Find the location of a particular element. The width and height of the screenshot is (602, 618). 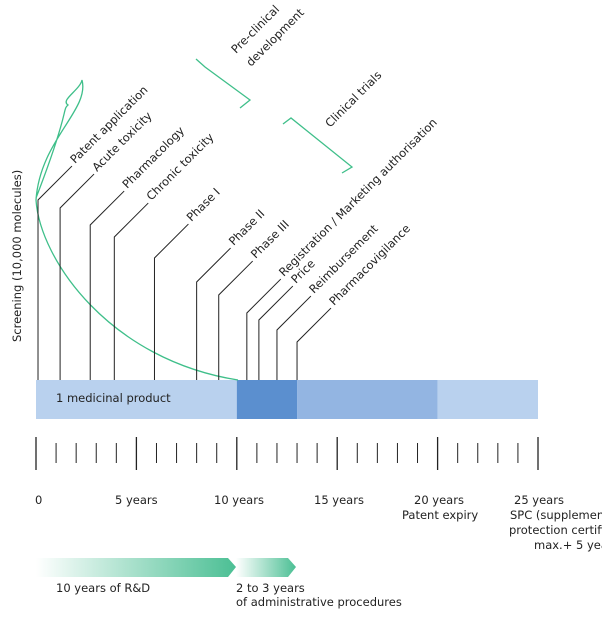

axis-label-20: 20 years is located at coordinates (439, 500).